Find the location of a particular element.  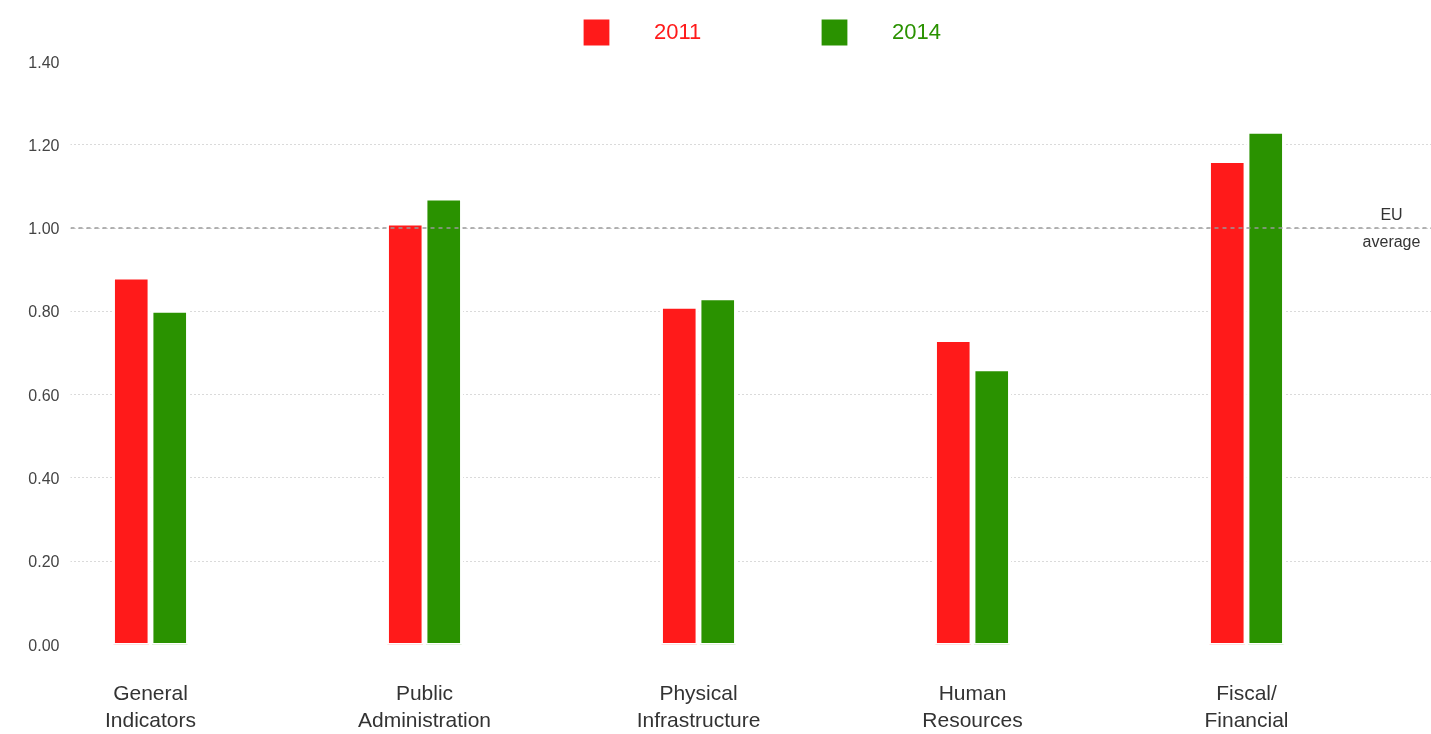

y-tick-label: 0.40 is located at coordinates (44, 478).